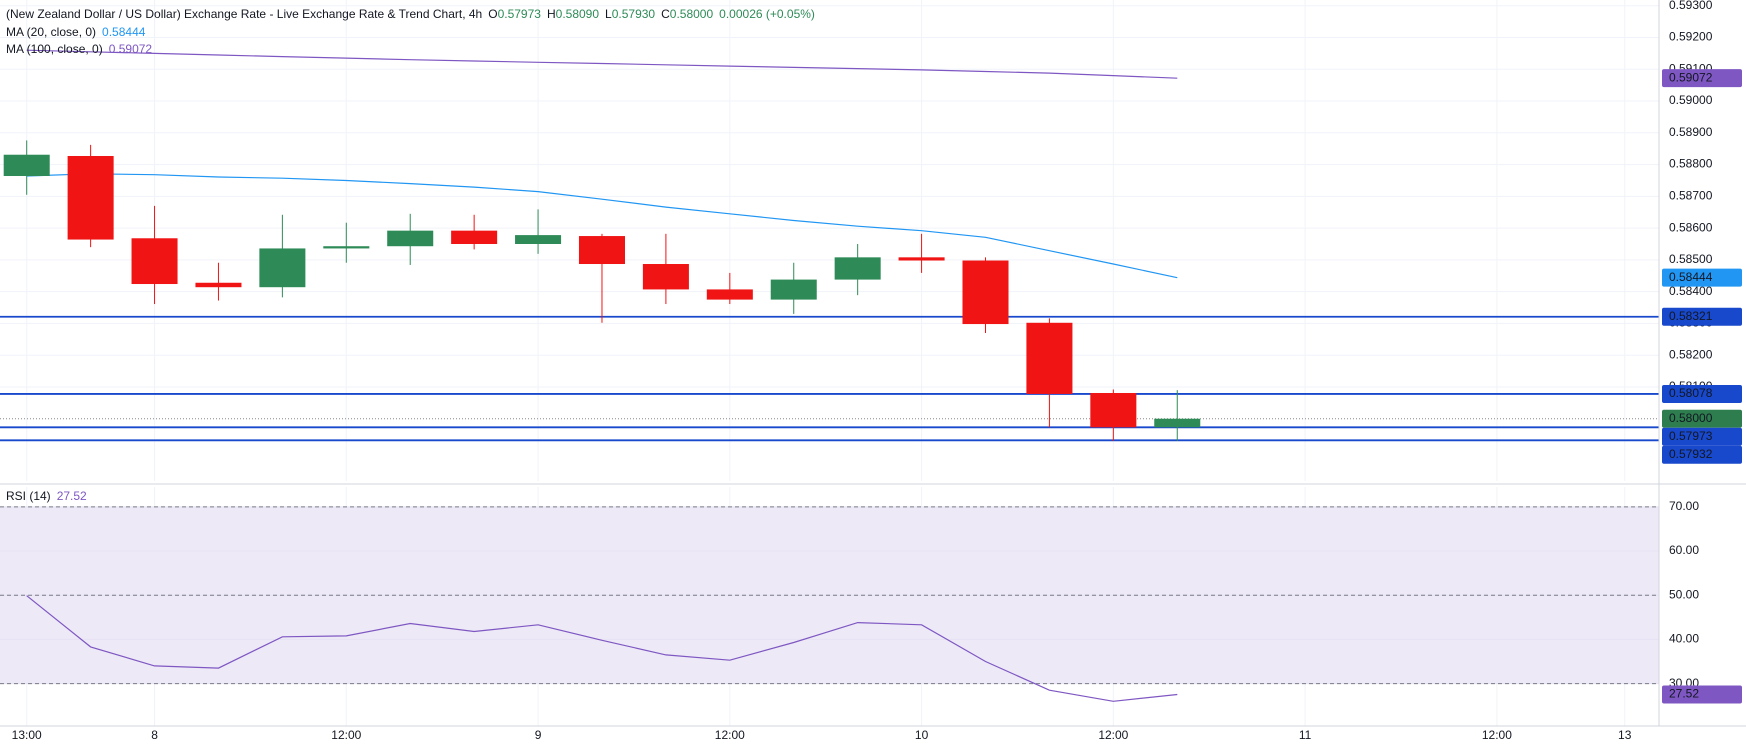 Image resolution: width=1746 pixels, height=748 pixels. I want to click on legend-value: 0.59072, so click(131, 49).